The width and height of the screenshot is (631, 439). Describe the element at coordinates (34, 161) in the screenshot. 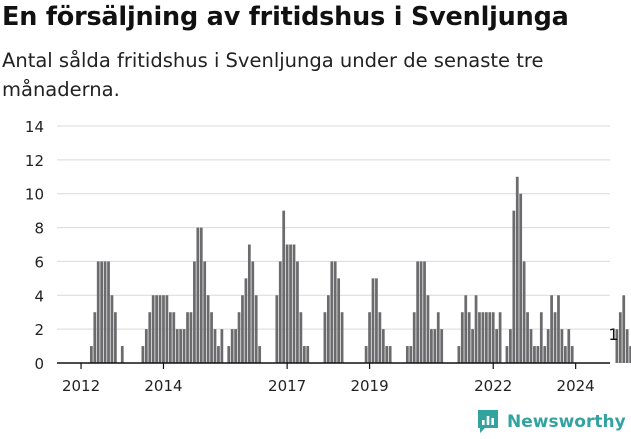

I see `y-tick-label: 12` at that location.